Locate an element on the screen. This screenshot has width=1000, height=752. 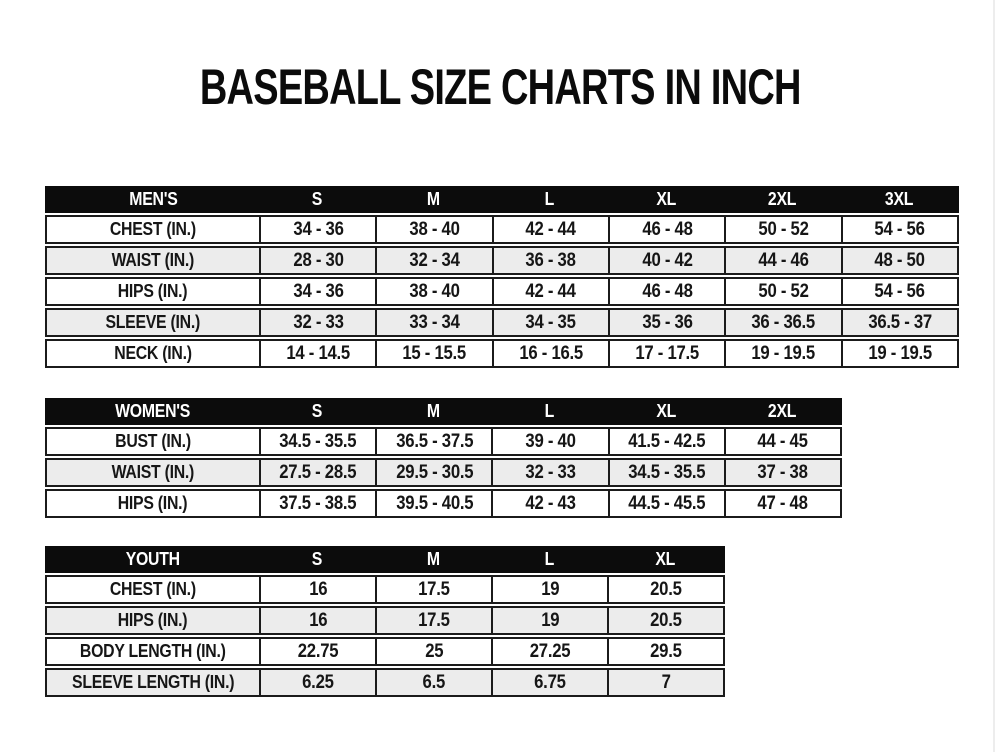
size-value-text: 34 - 36 is located at coordinates (318, 291).